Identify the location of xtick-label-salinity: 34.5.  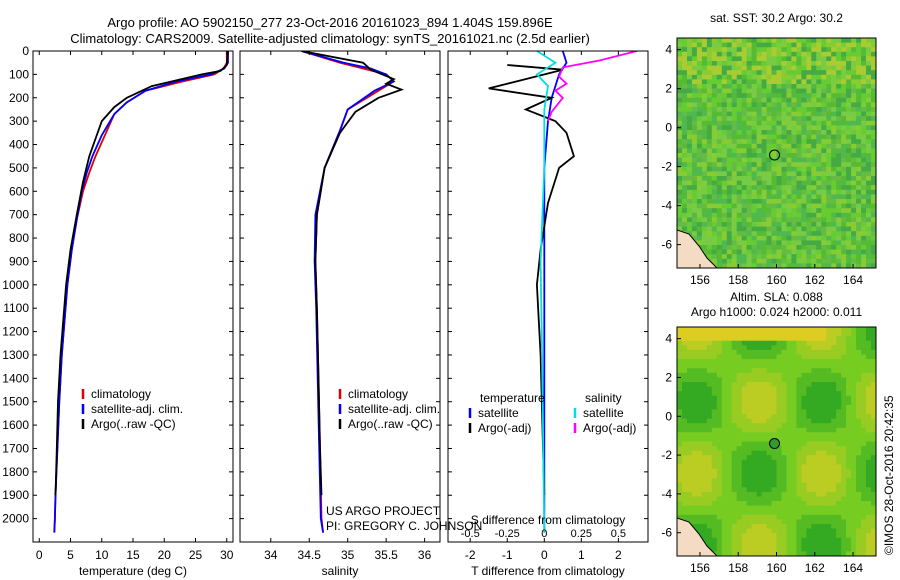
(310, 555).